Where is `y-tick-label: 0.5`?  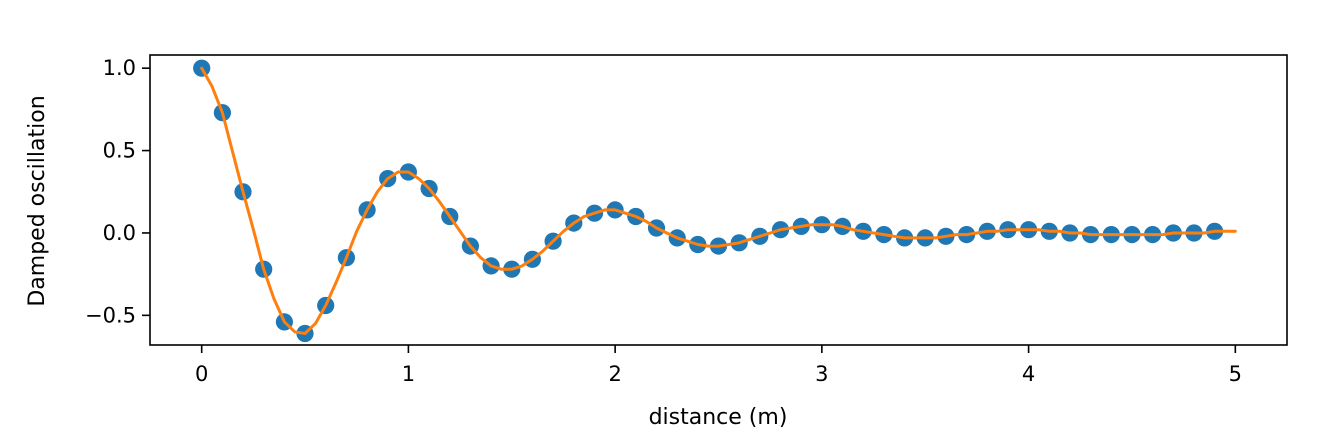 y-tick-label: 0.5 is located at coordinates (119, 151).